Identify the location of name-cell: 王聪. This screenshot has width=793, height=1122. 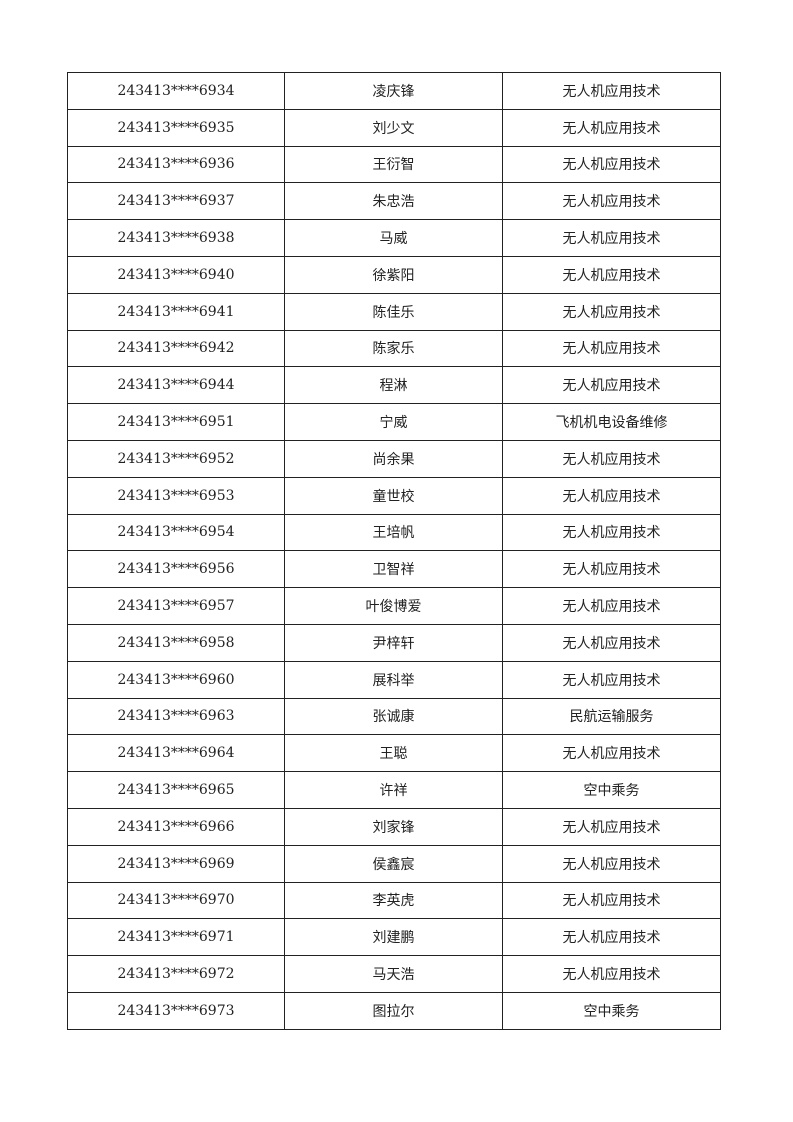
(393, 753).